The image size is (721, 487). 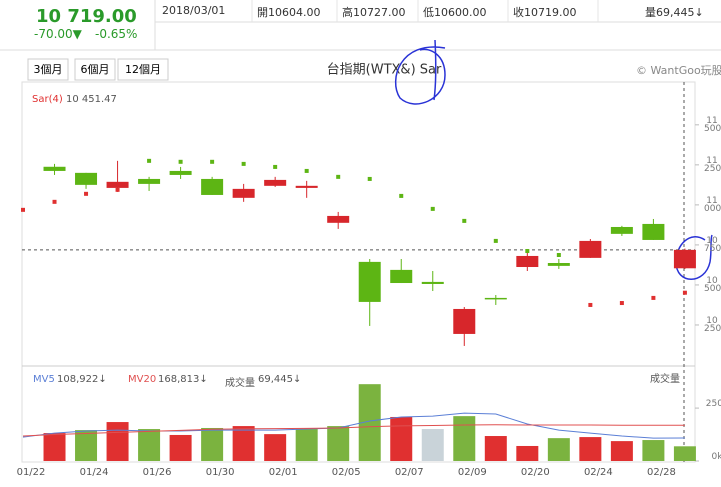 I want to click on info-low: 低10600.00, so click(x=455, y=12).